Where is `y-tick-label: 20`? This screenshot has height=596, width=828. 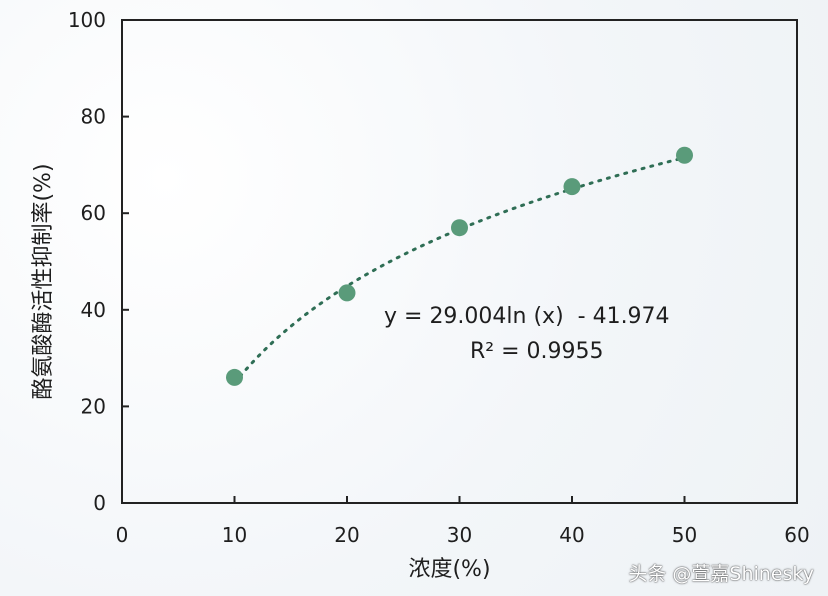
y-tick-label: 20 is located at coordinates (93, 406).